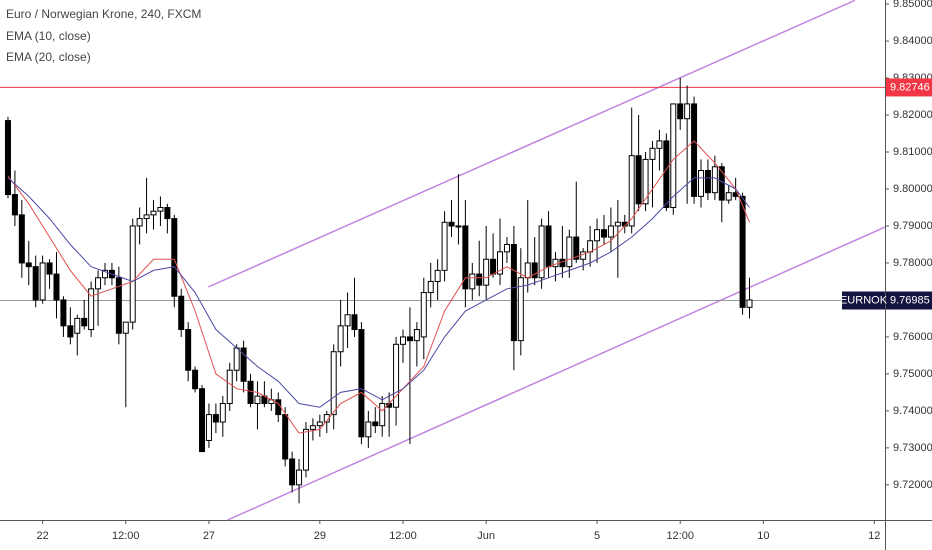  What do you see at coordinates (912, 41) in the screenshot?
I see `y-tick-label: 9.84000` at bounding box center [912, 41].